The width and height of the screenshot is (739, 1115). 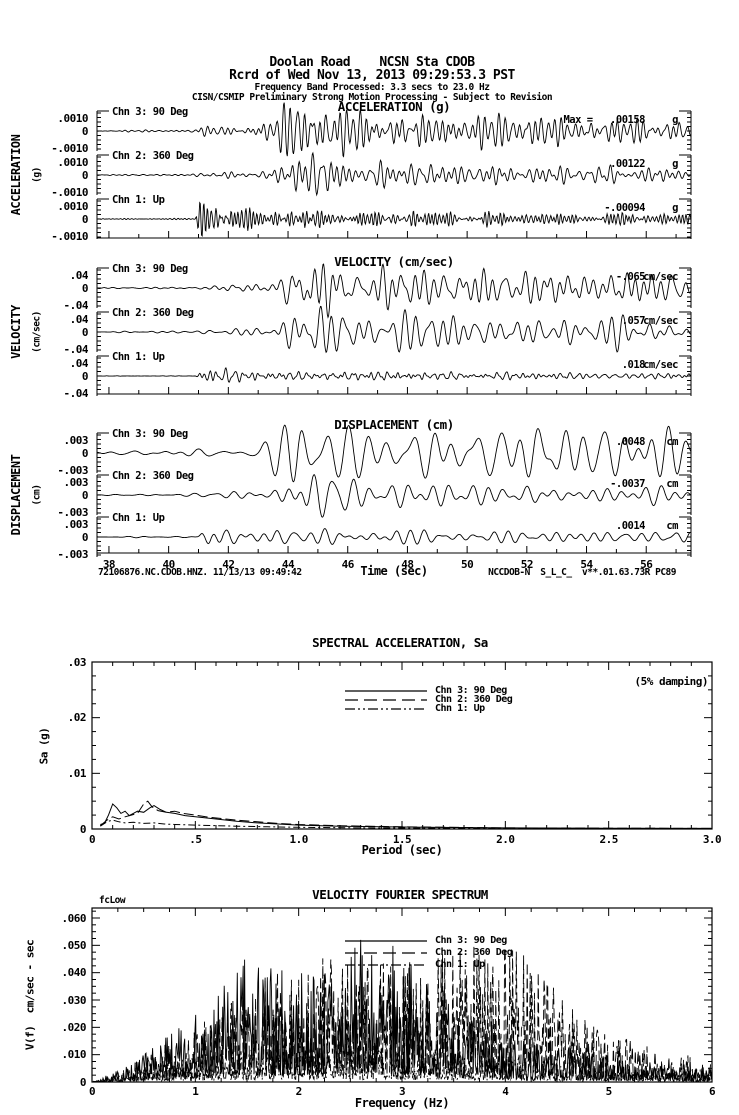 What do you see at coordinates (505, 839) in the screenshot?
I see `sa-x-tick-label: 2.0` at bounding box center [505, 839].